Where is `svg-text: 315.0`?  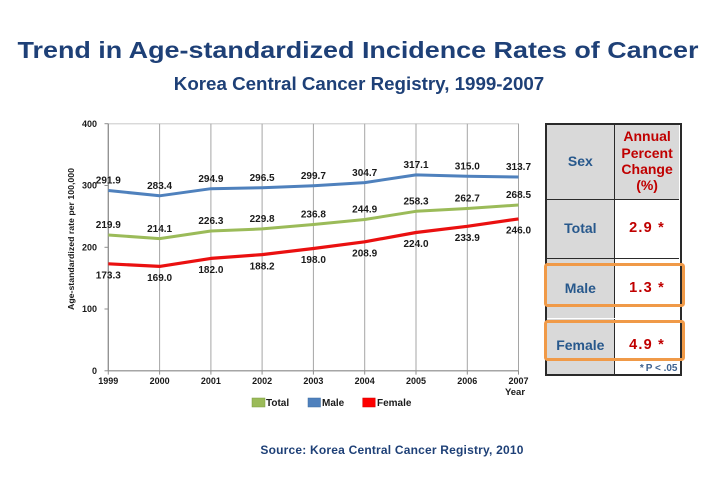
svg-text: 315.0 is located at coordinates (467, 166).